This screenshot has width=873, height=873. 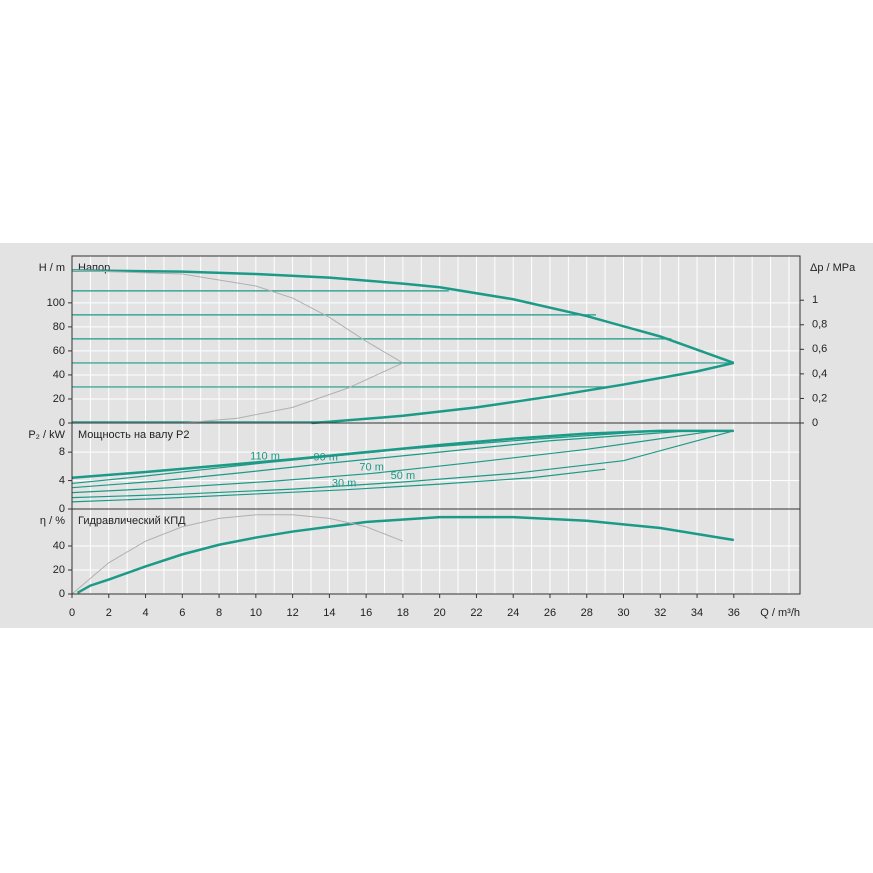 I want to click on curve-label: 110 m, so click(x=265, y=457).